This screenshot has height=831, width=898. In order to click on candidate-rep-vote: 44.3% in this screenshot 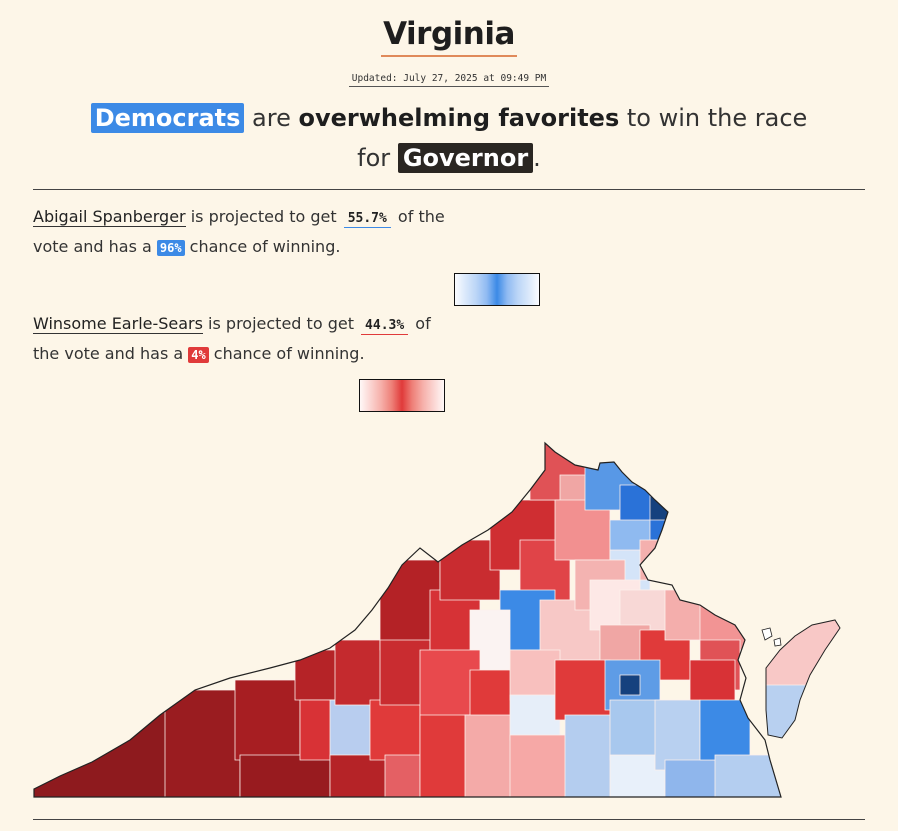, I will do `click(385, 326)`.